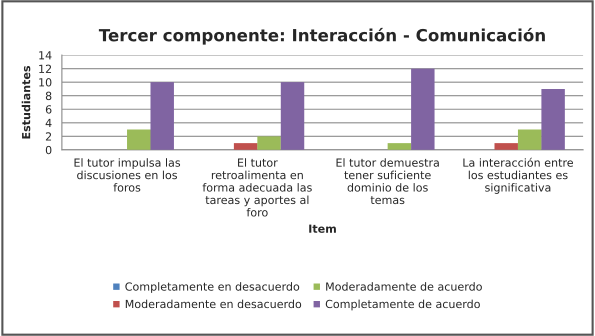 Image resolution: width=595 pixels, height=336 pixels. What do you see at coordinates (257, 187) in the screenshot?
I see `x-tick-label: El tutor retroalimenta en forma adecuada las tareas y aportes al foro` at bounding box center [257, 187].